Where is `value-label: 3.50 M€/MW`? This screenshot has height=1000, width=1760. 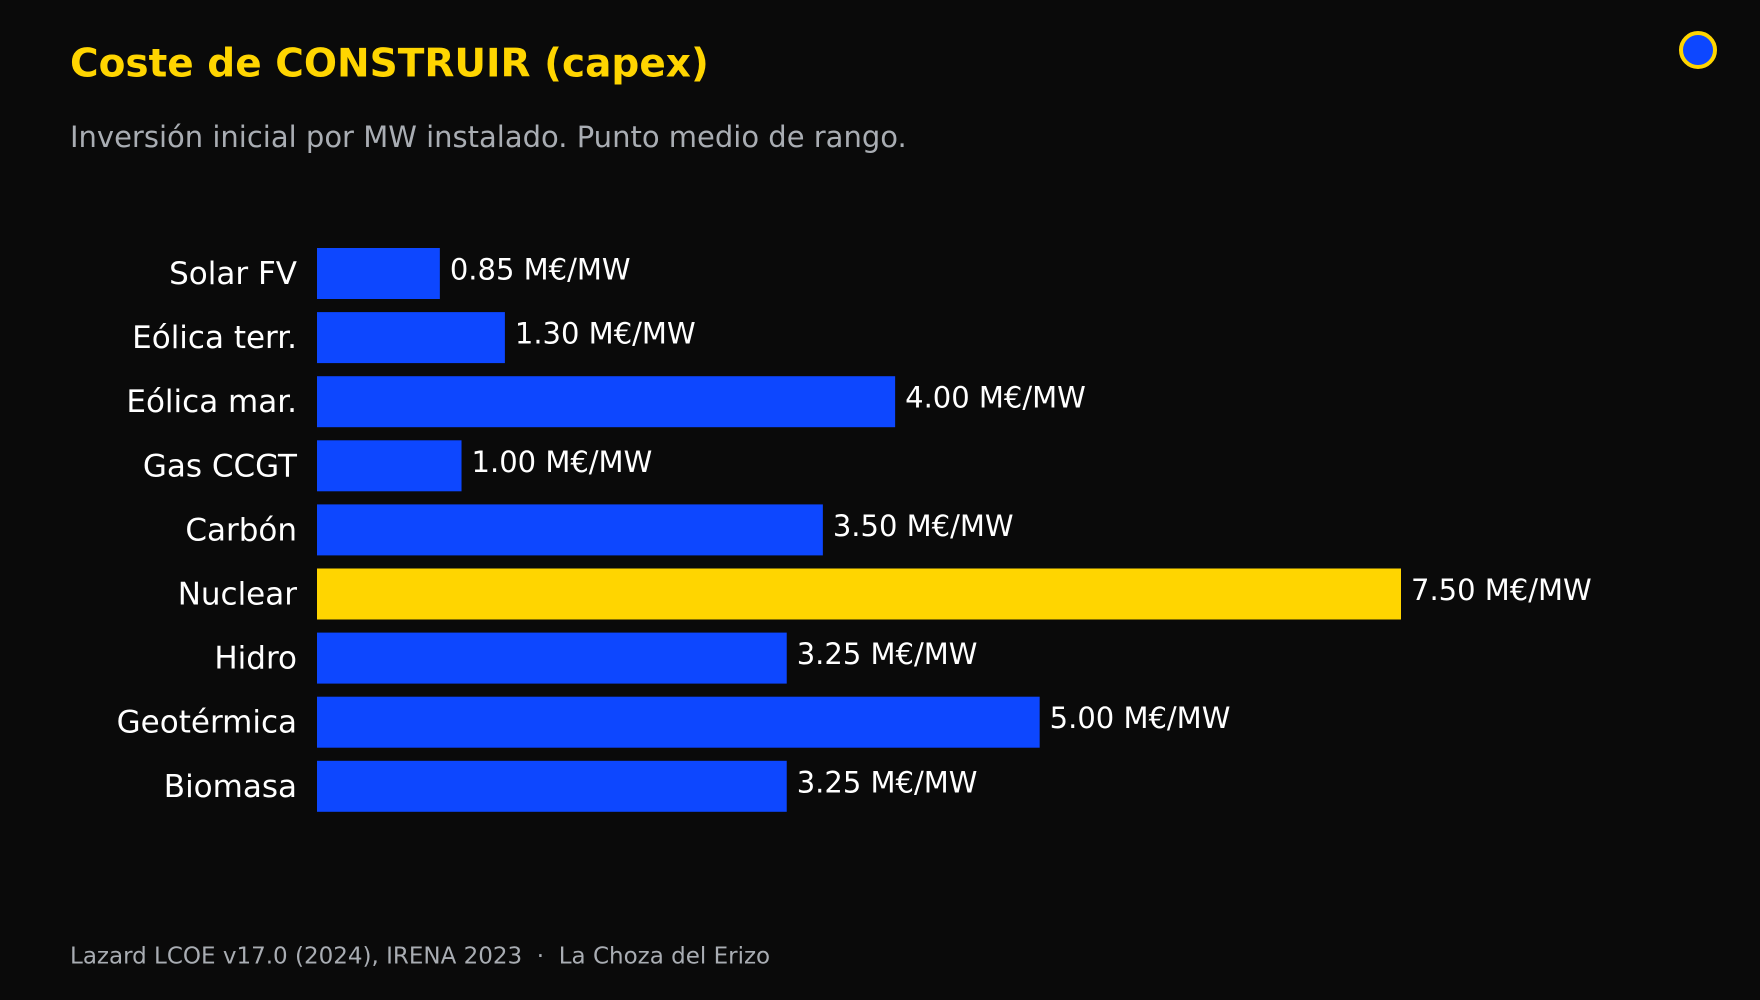
value-label: 3.50 M€/MW is located at coordinates (923, 526).